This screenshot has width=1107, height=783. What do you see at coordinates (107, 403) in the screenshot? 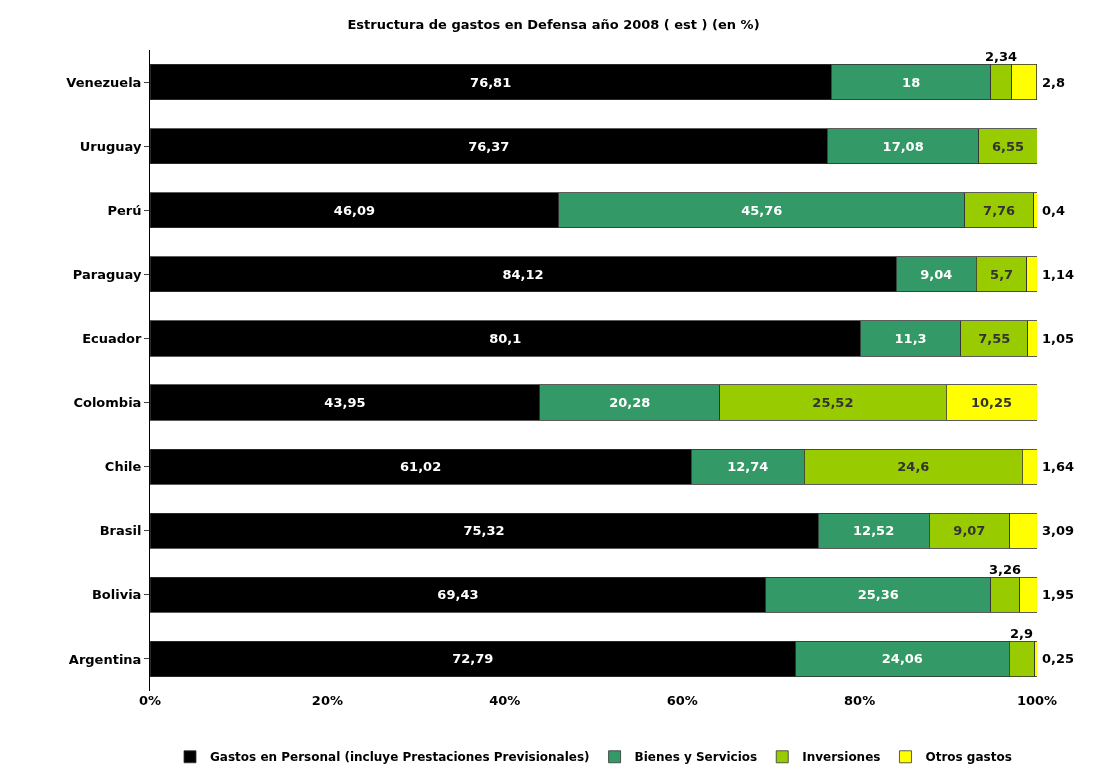
I see `y-tick-label: Colombia` at bounding box center [107, 403].